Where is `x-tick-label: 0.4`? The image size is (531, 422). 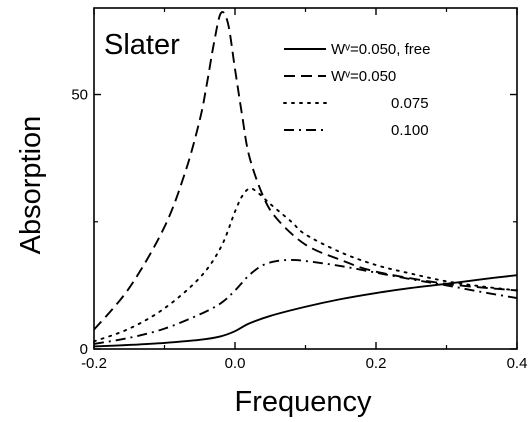 x-tick-label: 0.4 is located at coordinates (517, 363).